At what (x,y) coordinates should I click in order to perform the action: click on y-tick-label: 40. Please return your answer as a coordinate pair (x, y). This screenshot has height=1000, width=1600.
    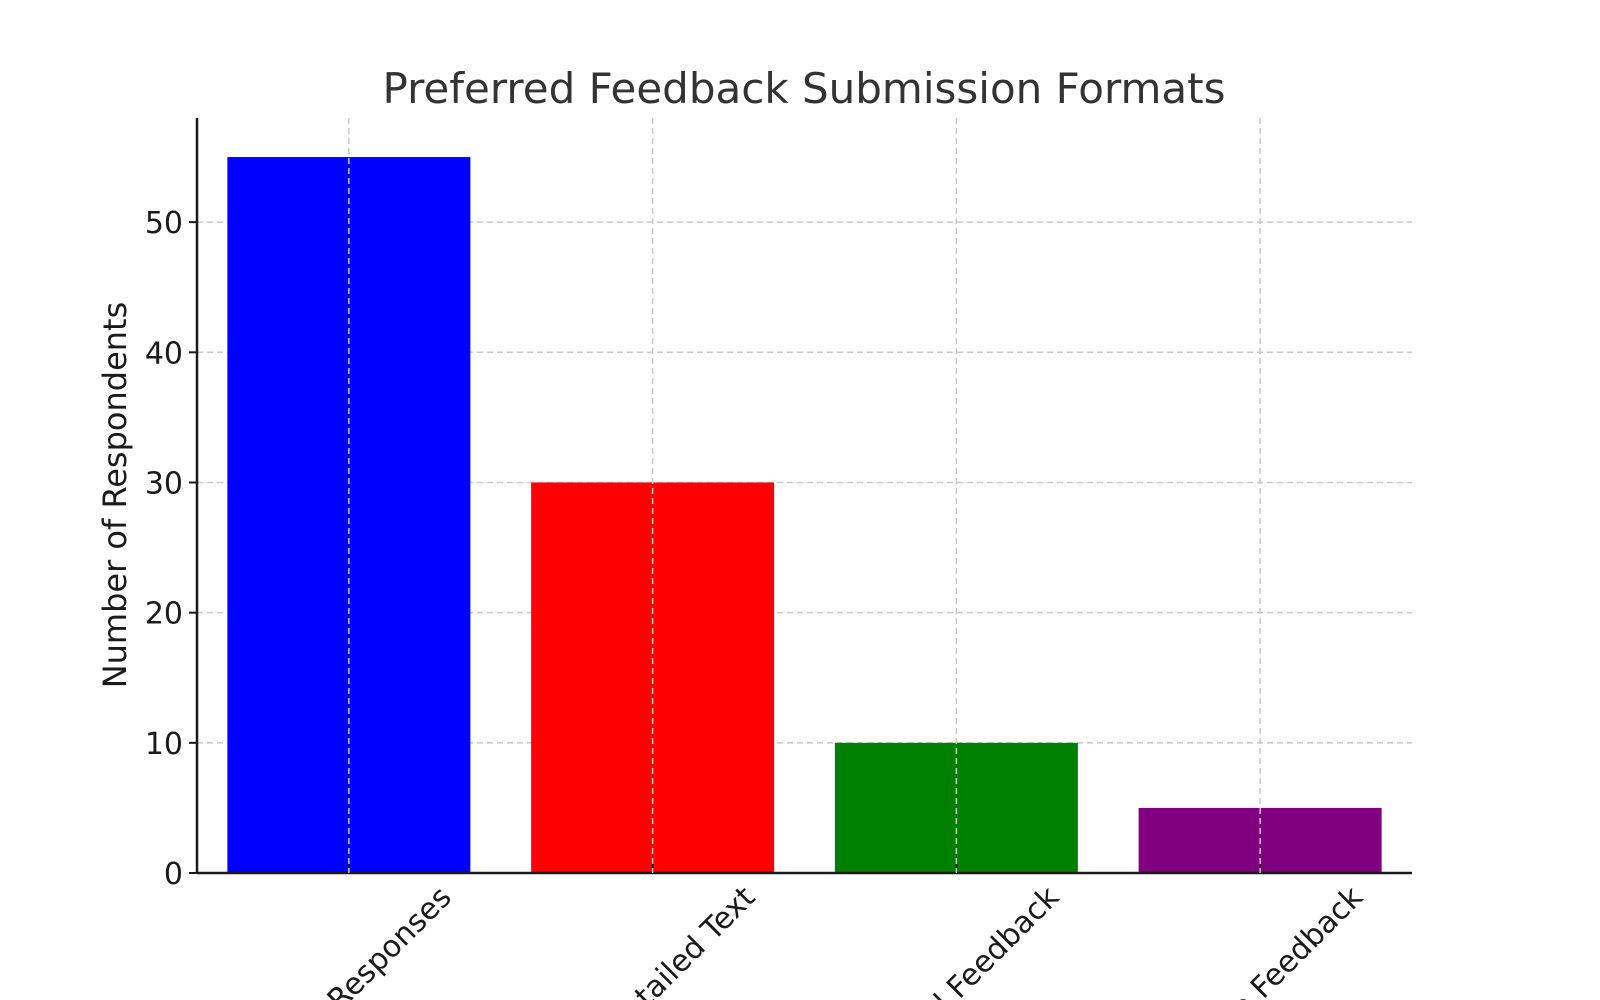
    Looking at the image, I should click on (164, 353).